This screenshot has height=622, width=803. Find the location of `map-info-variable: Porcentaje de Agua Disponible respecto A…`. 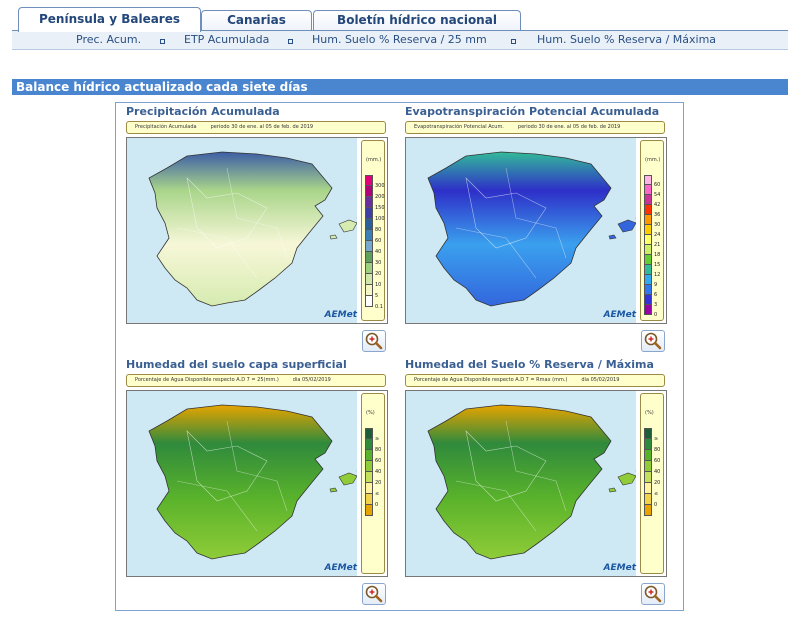

map-info-variable: Porcentaje de Agua Disponible respecto A… is located at coordinates (491, 380).